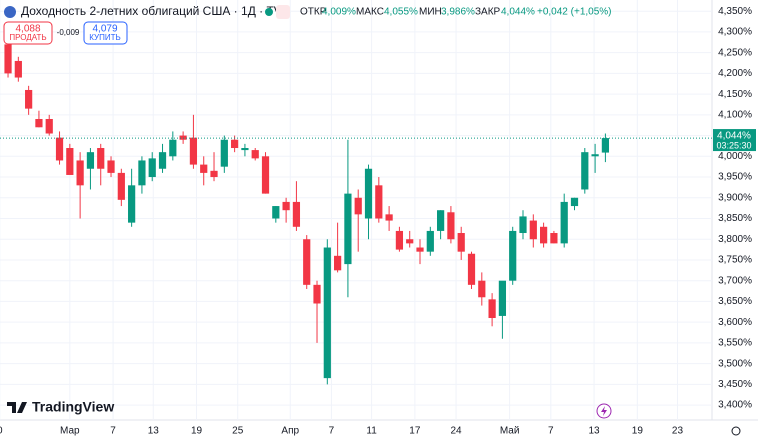  What do you see at coordinates (313, 12) in the screenshot?
I see `open-label: ОТКР` at bounding box center [313, 12].